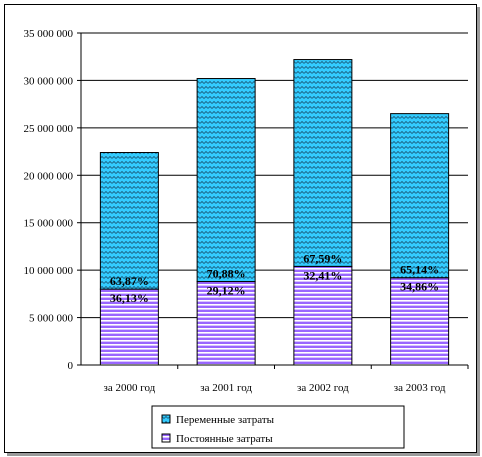  What do you see at coordinates (419, 287) in the screenshot?
I see `data-label-fixed: 34,86%` at bounding box center [419, 287].